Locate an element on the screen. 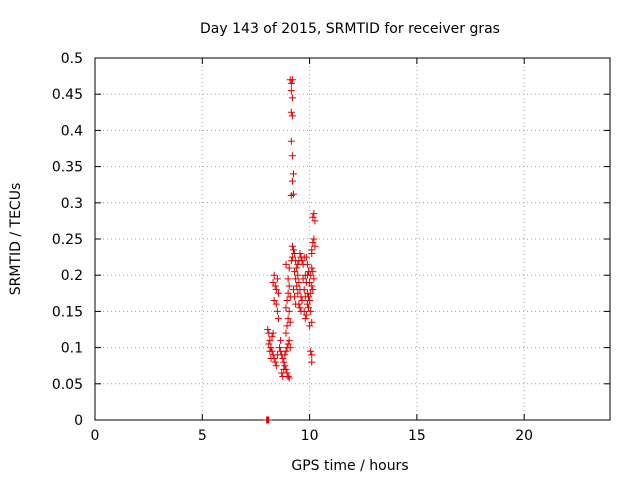  y-tick-label: 0.5 is located at coordinates (72, 59).